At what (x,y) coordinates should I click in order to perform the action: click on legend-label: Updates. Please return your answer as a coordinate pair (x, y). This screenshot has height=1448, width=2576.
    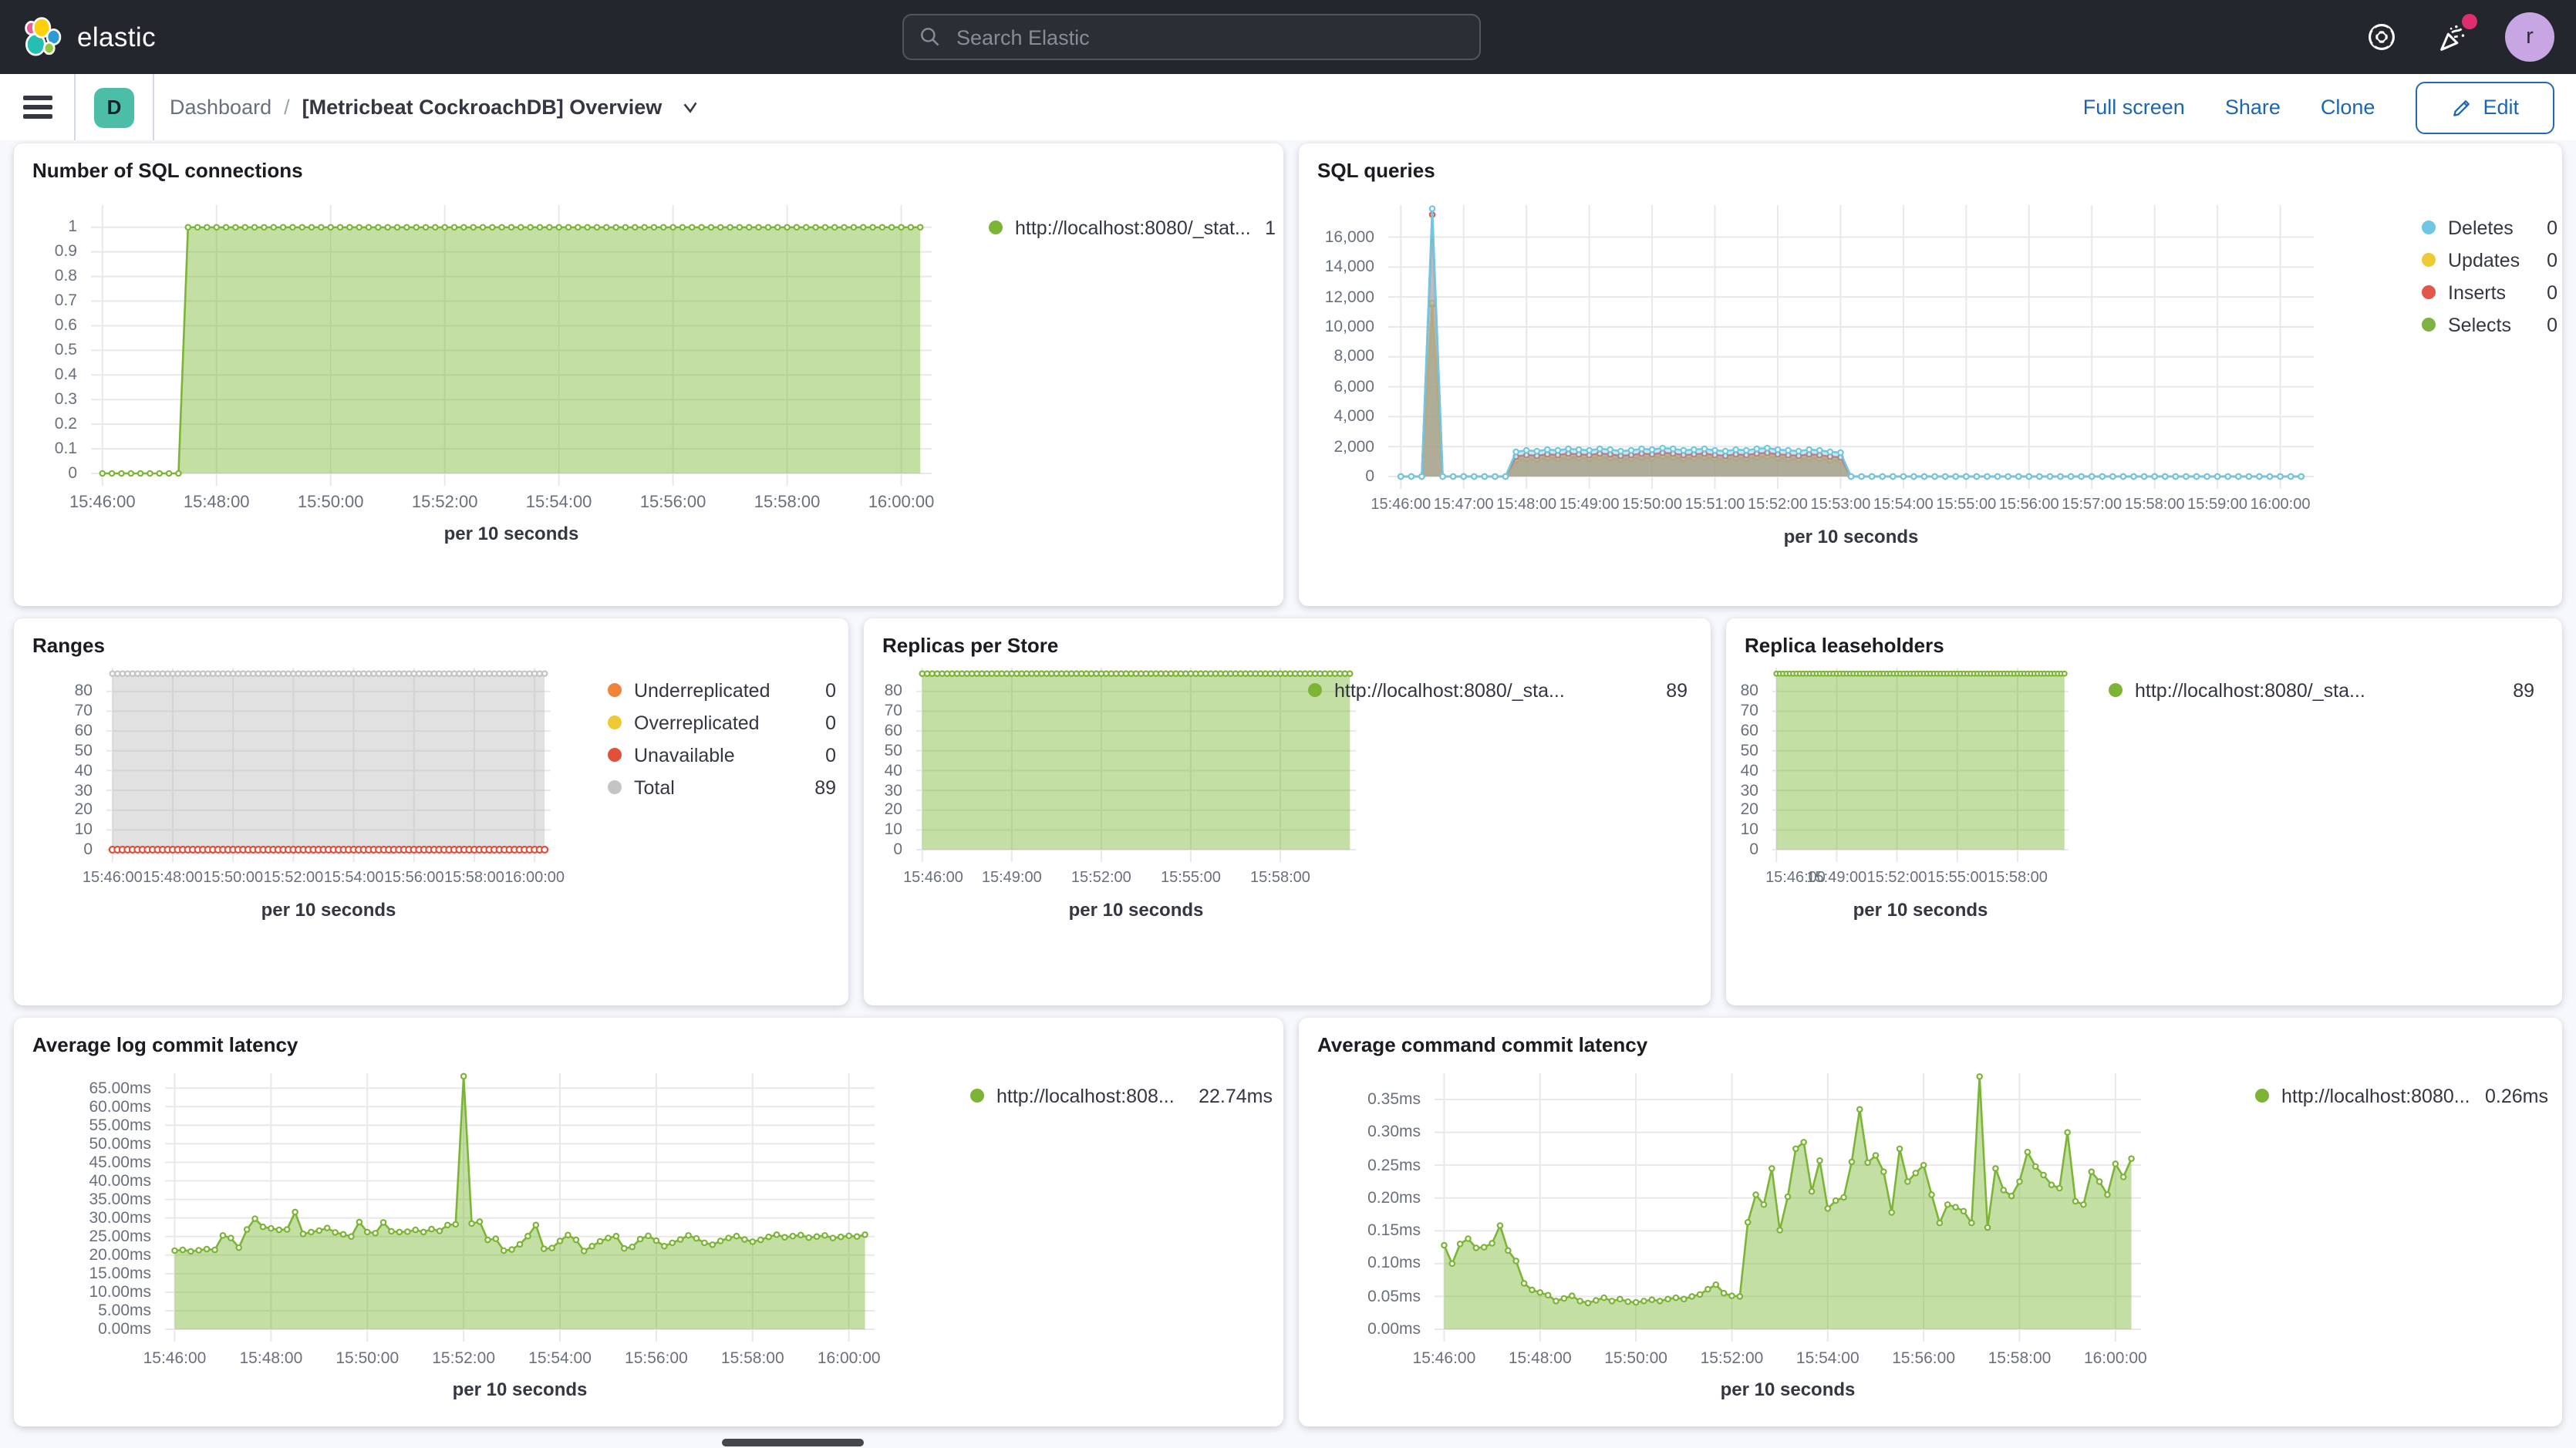
    Looking at the image, I should click on (2484, 260).